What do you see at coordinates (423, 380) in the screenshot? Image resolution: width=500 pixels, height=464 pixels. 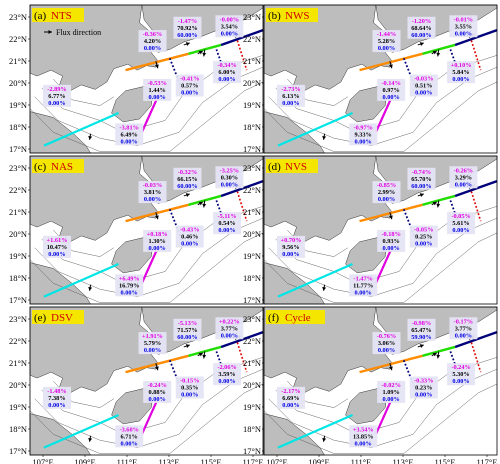 I see `flux-value: -0.33%` at bounding box center [423, 380].